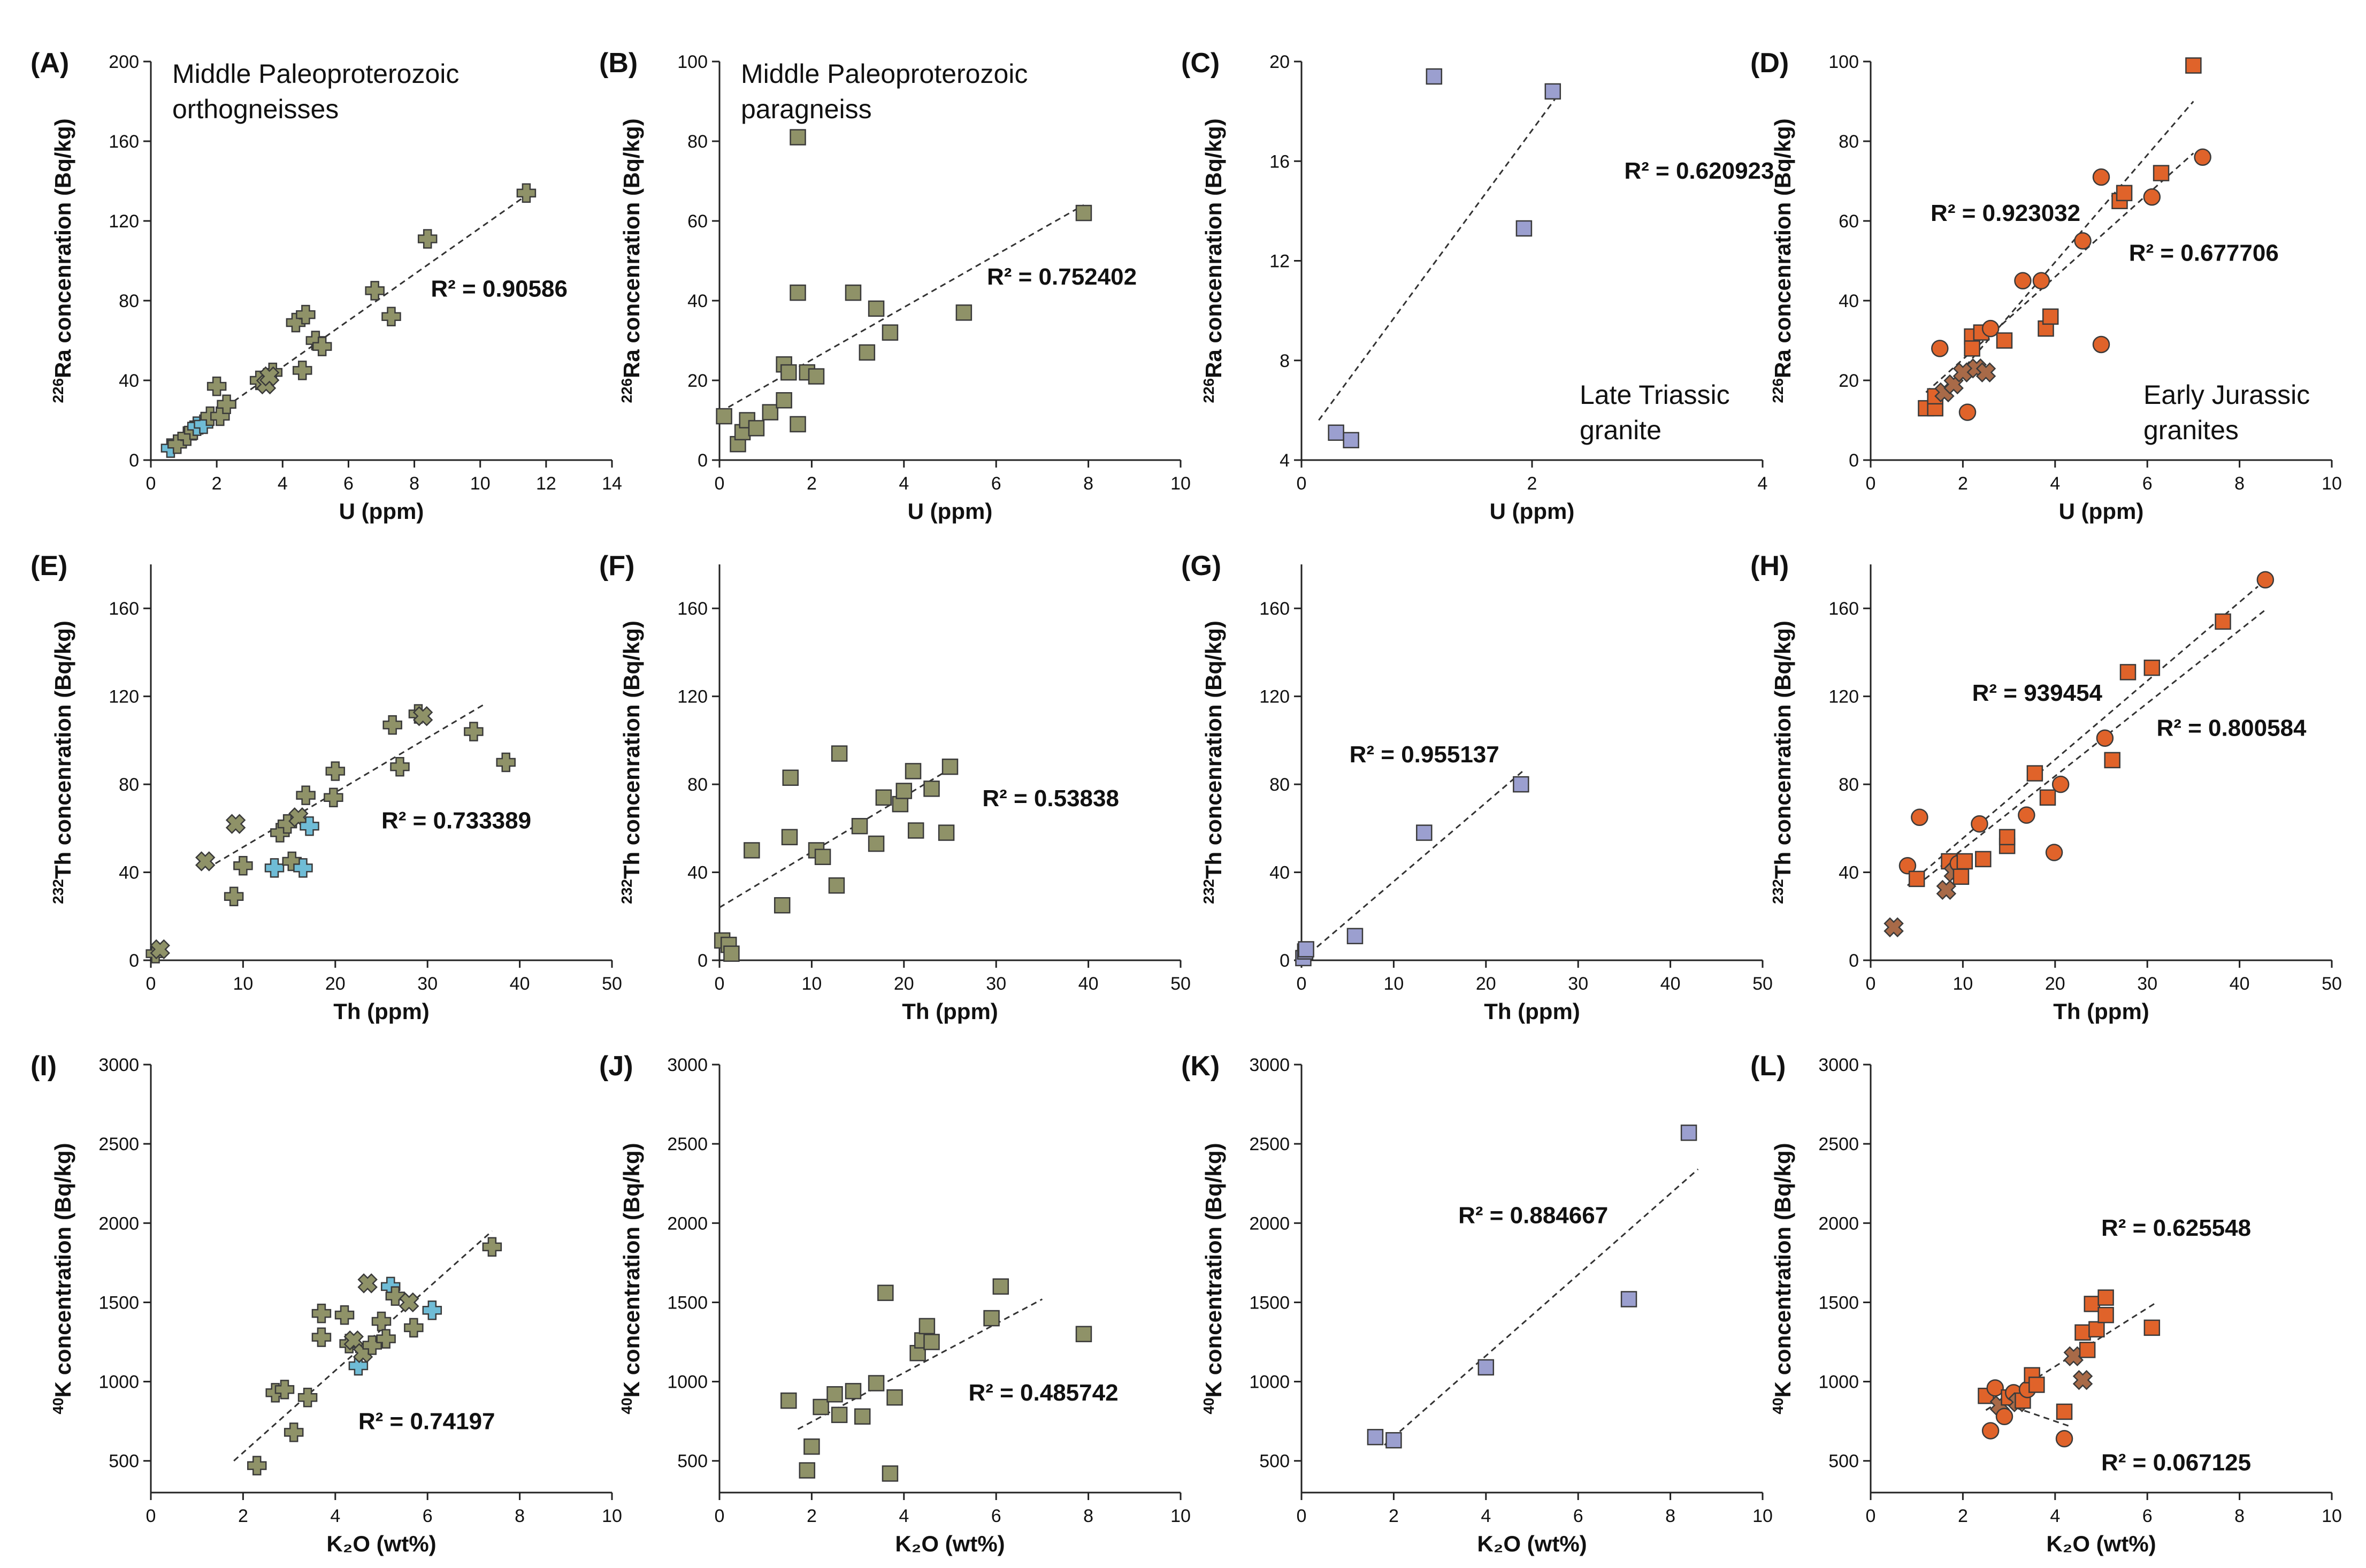 The height and width of the screenshot is (1568, 2366). What do you see at coordinates (697, 381) in the screenshot?
I see `y-tick-label: 20` at bounding box center [697, 381].